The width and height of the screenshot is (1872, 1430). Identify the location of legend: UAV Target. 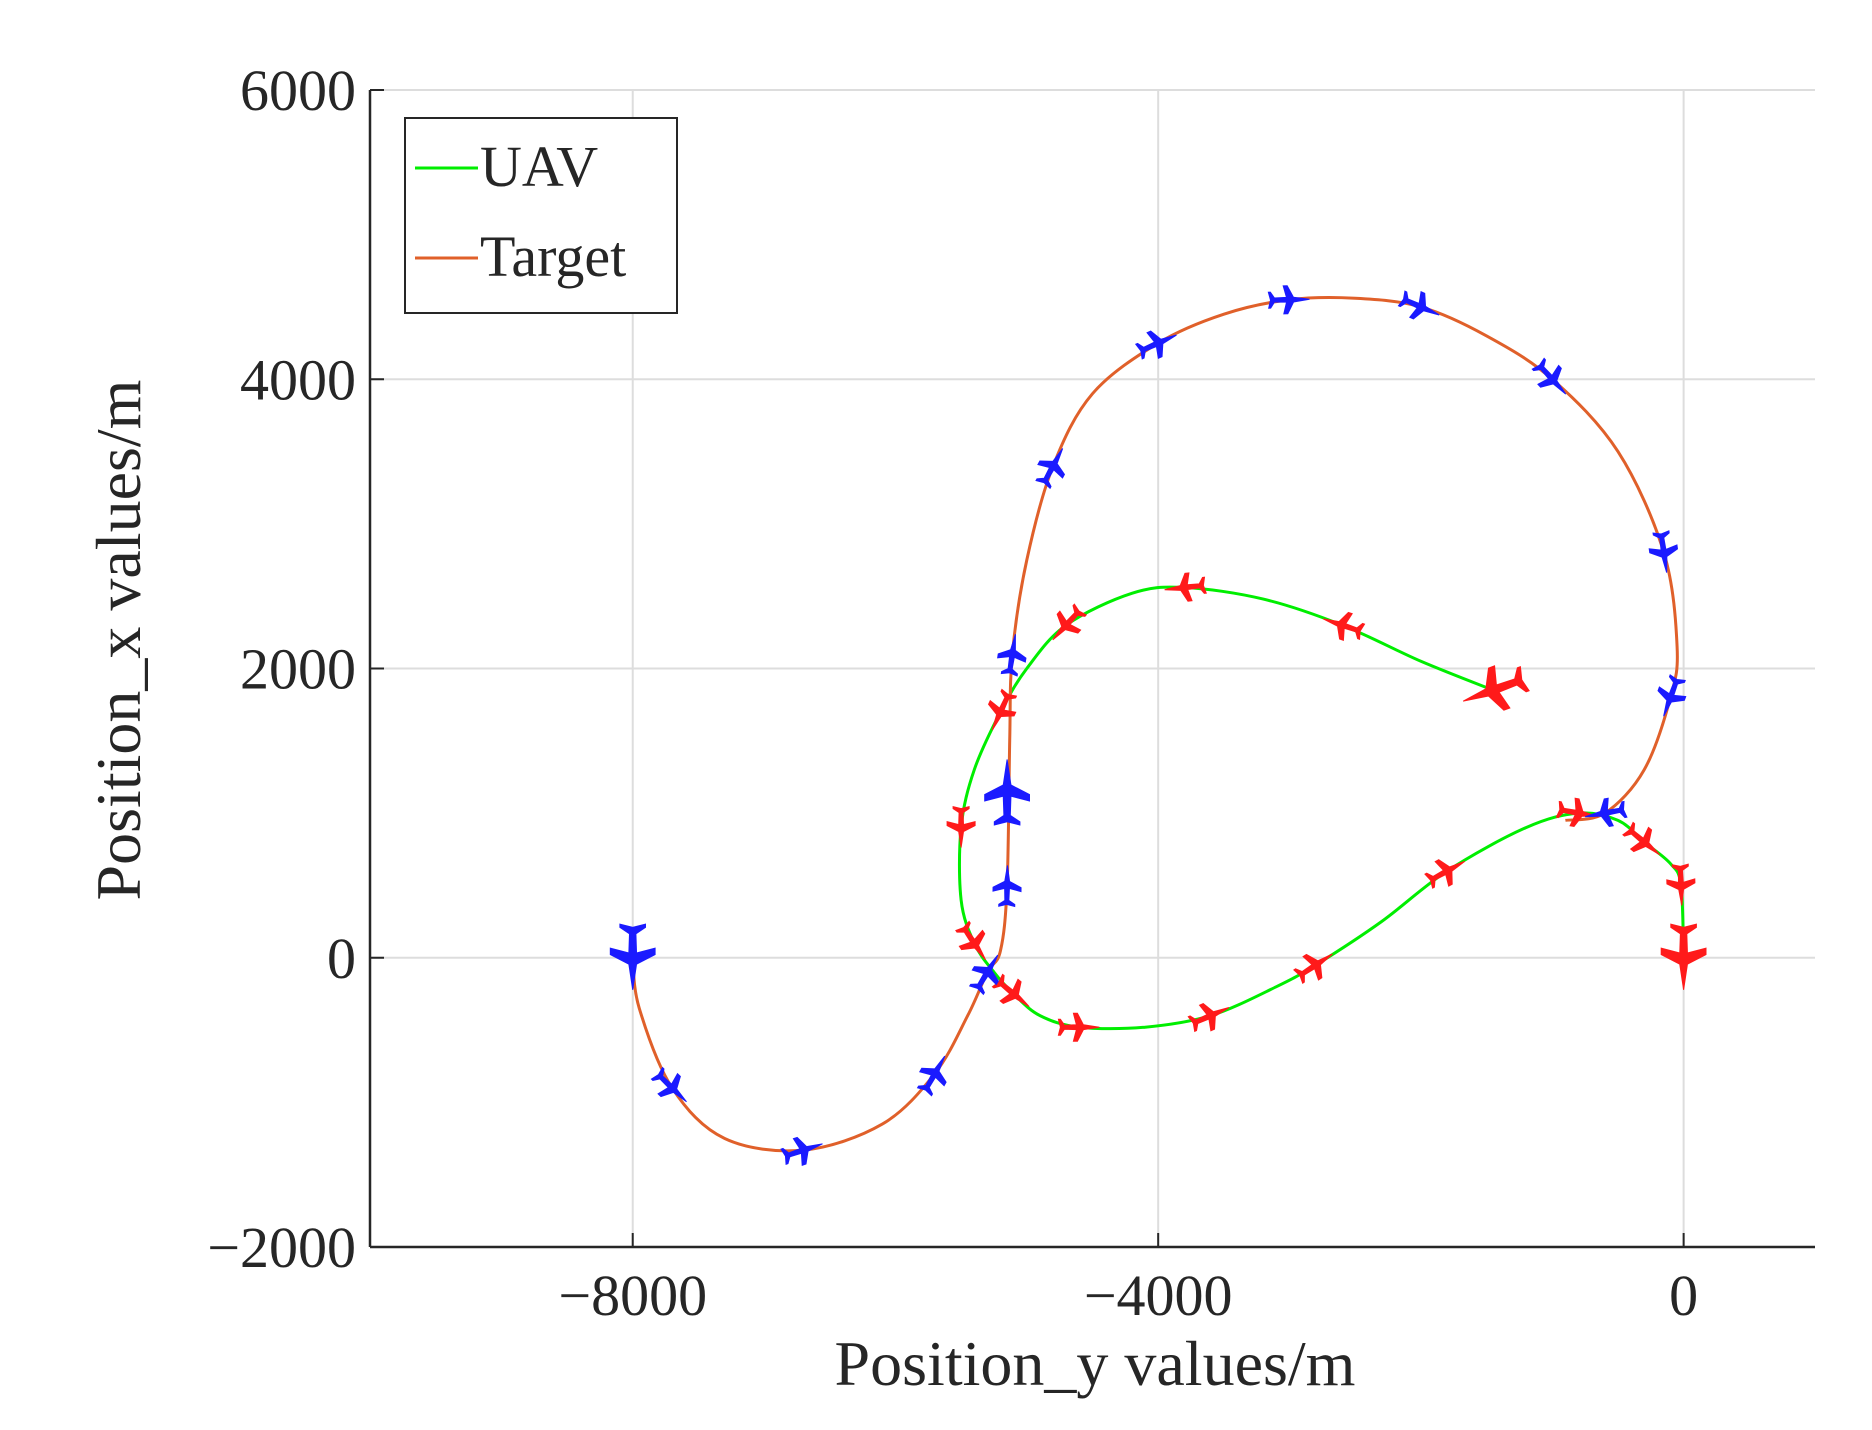
(541, 215).